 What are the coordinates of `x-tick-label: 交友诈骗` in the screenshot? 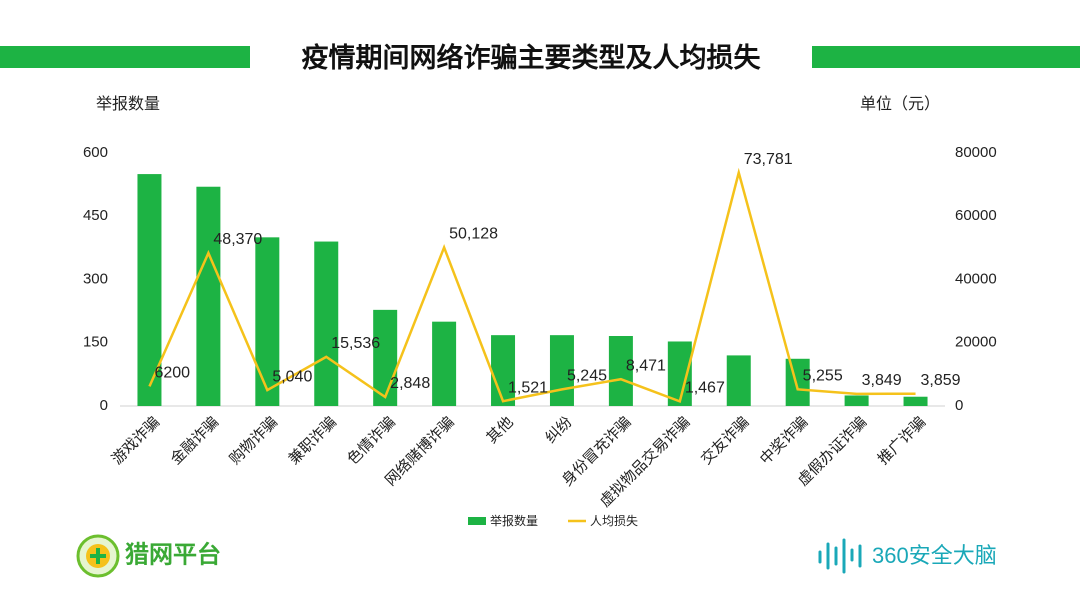 It's located at (724, 440).